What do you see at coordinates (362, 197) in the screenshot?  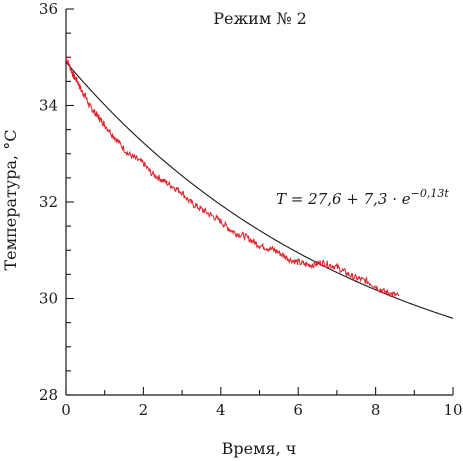 I see `fit-formula-annotation: T = 27,6 + 7,3 · e−0,13t` at bounding box center [362, 197].